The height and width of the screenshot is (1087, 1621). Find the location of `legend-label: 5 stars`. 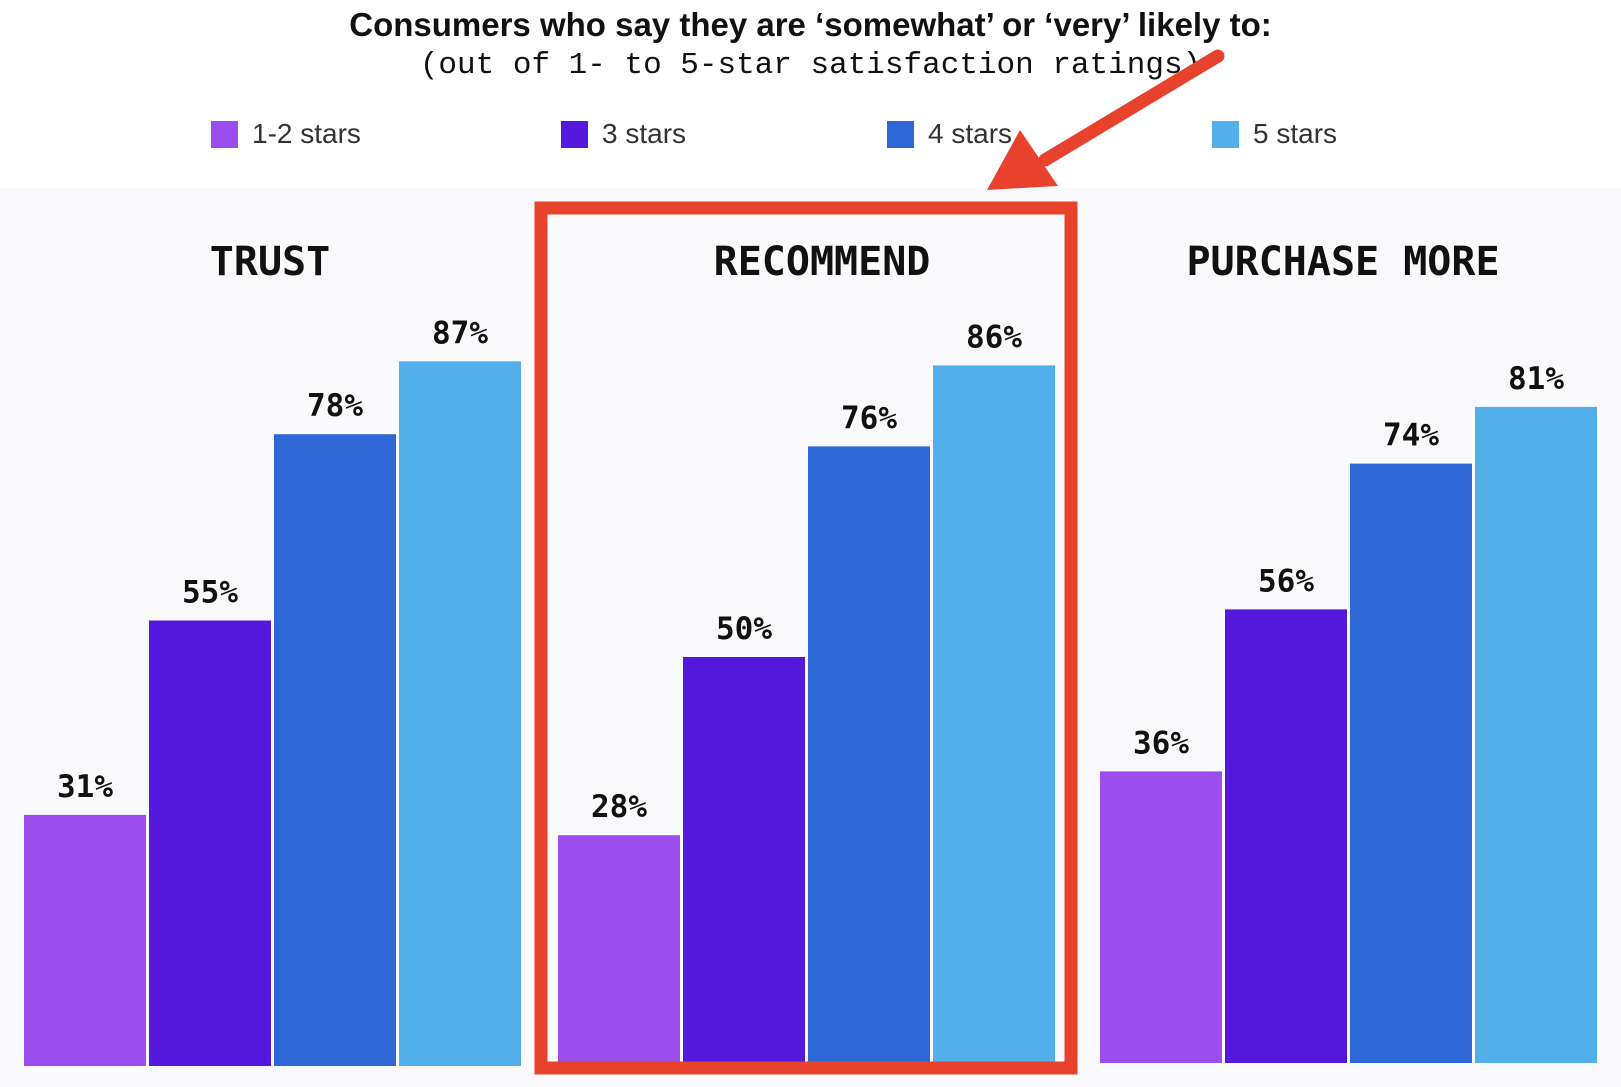

legend-label: 5 stars is located at coordinates (1295, 133).